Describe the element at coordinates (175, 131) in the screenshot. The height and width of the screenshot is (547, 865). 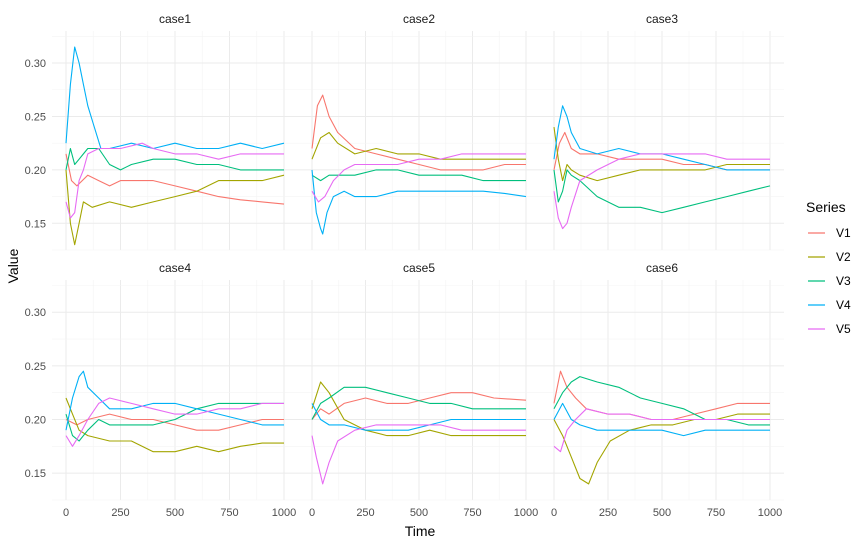
I see `panel-case1: case1` at that location.